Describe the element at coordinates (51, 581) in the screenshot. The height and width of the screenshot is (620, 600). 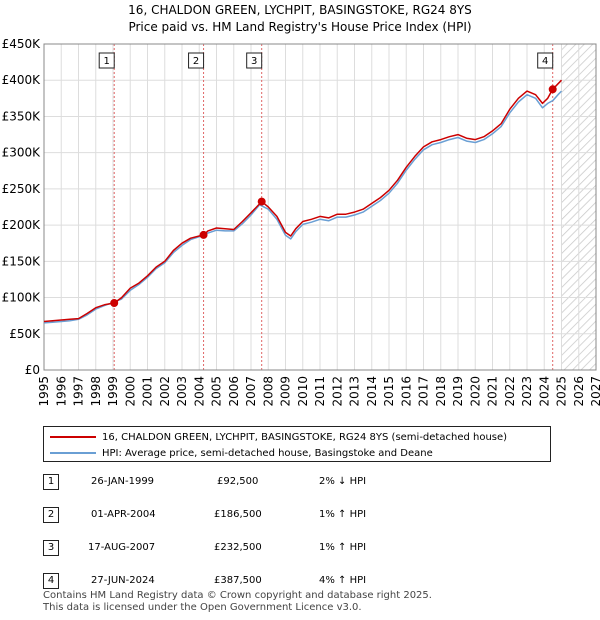
I see `sale-number-badge: 4` at that location.